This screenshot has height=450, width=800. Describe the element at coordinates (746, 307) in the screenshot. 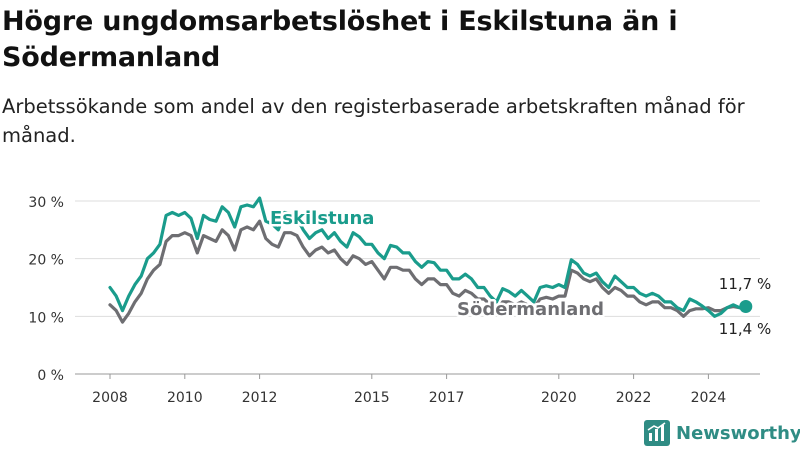

I see `series-end-point` at that location.